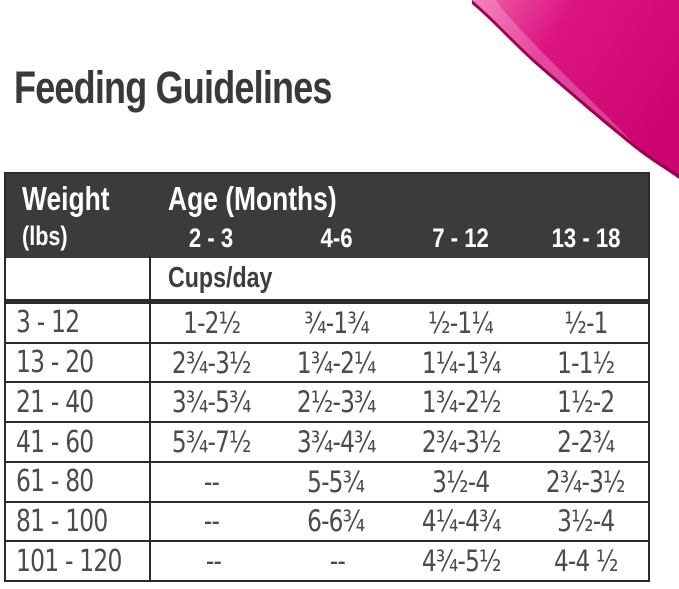 The height and width of the screenshot is (589, 679). What do you see at coordinates (220, 278) in the screenshot?
I see `cups-per-day-label: Cups/day` at bounding box center [220, 278].